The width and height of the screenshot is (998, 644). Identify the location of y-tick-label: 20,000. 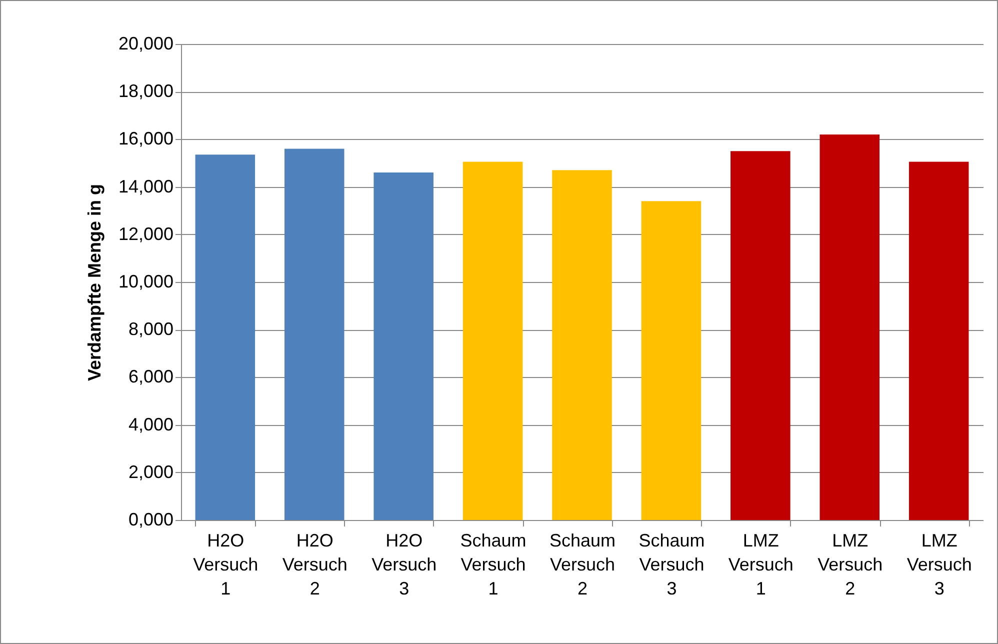
(146, 44).